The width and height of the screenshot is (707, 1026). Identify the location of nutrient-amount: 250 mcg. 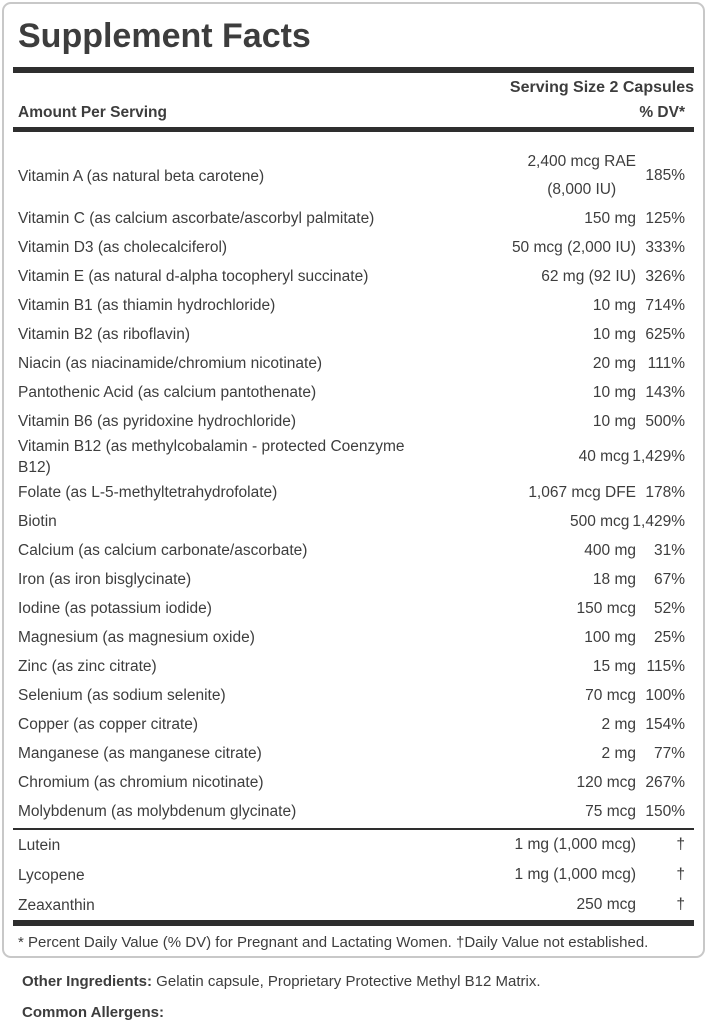
(606, 905).